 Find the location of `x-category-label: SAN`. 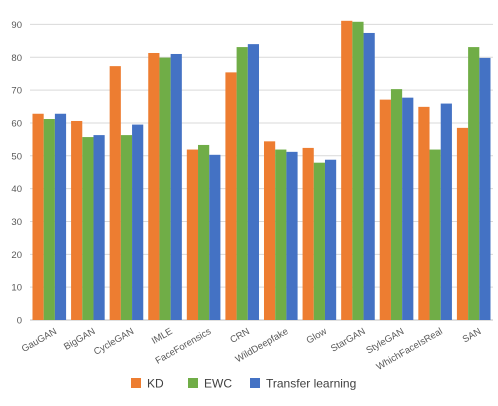

x-category-label: SAN is located at coordinates (472, 335).